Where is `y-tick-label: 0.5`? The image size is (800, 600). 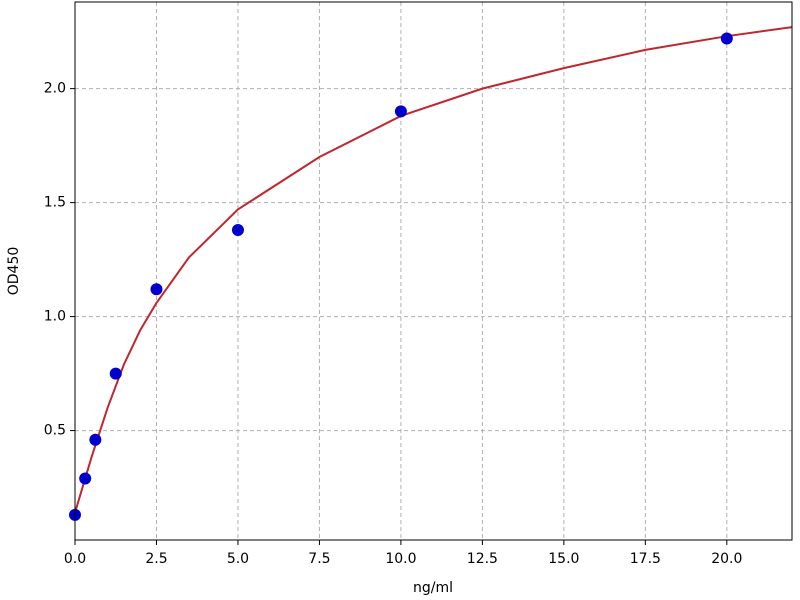 y-tick-label: 0.5 is located at coordinates (55, 431).